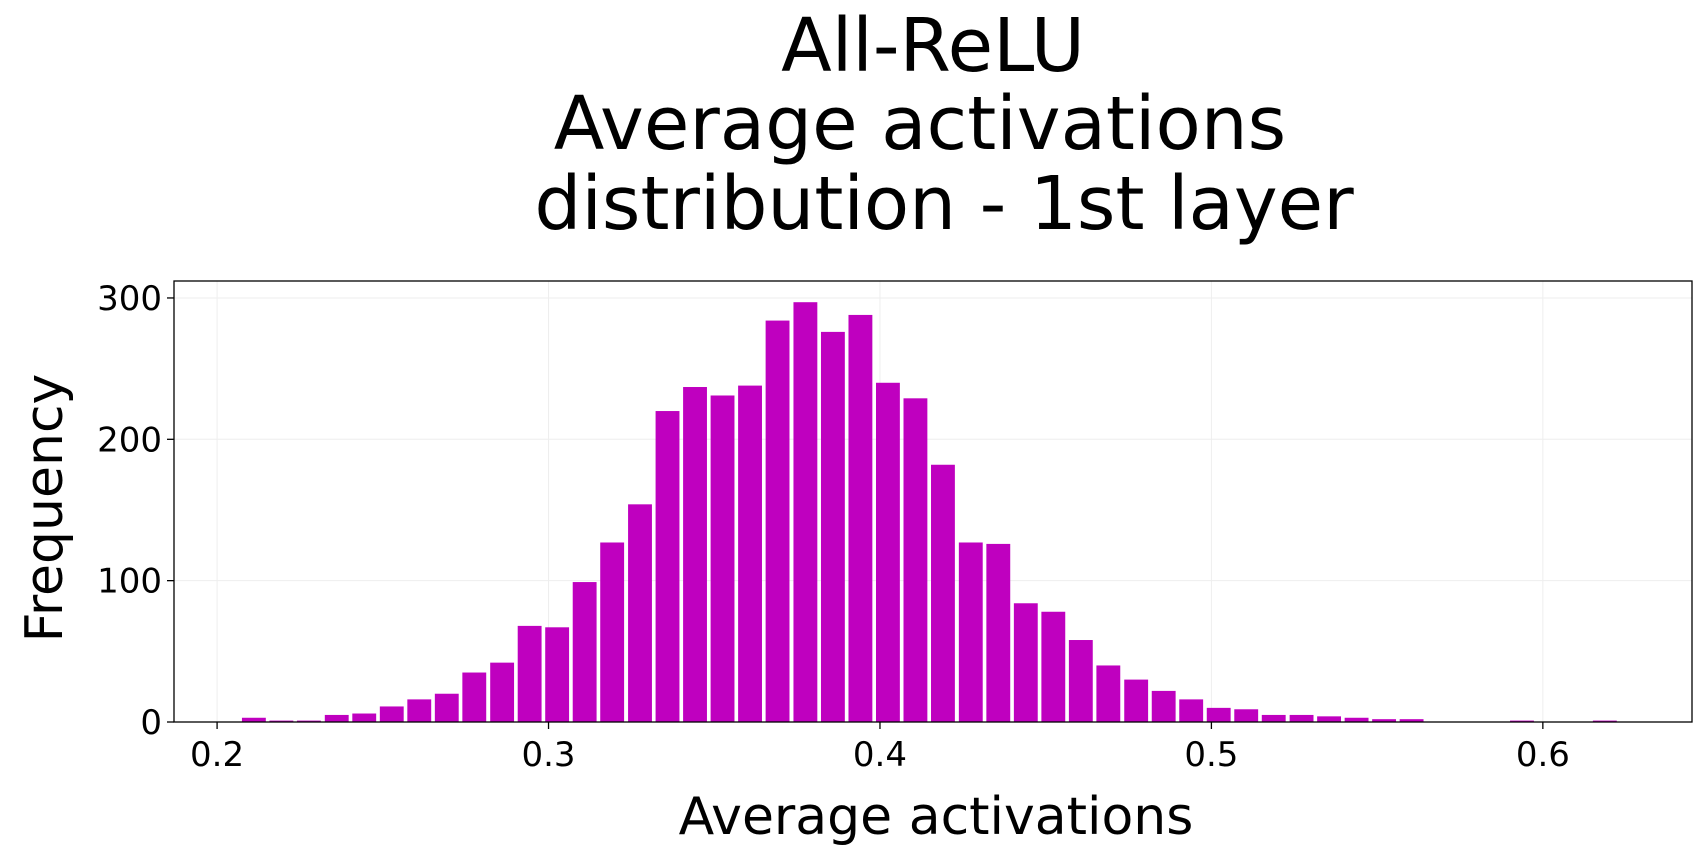 The width and height of the screenshot is (1707, 863). What do you see at coordinates (1211, 755) in the screenshot?
I see `x-tick-label-3: 0.5` at bounding box center [1211, 755].